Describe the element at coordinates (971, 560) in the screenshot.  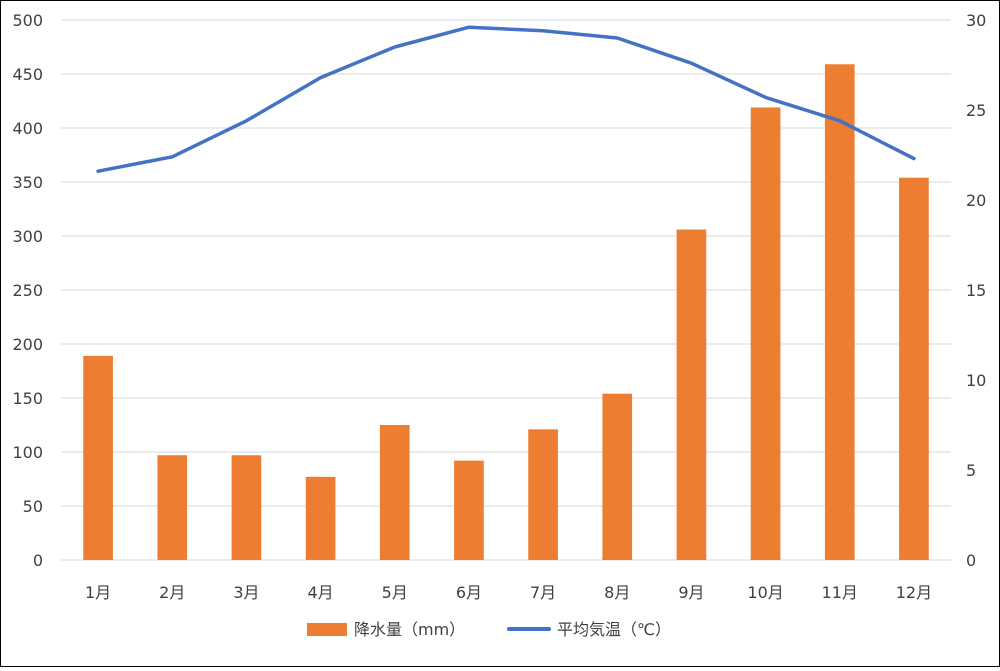
I see `y-right-tick-label: 0` at that location.